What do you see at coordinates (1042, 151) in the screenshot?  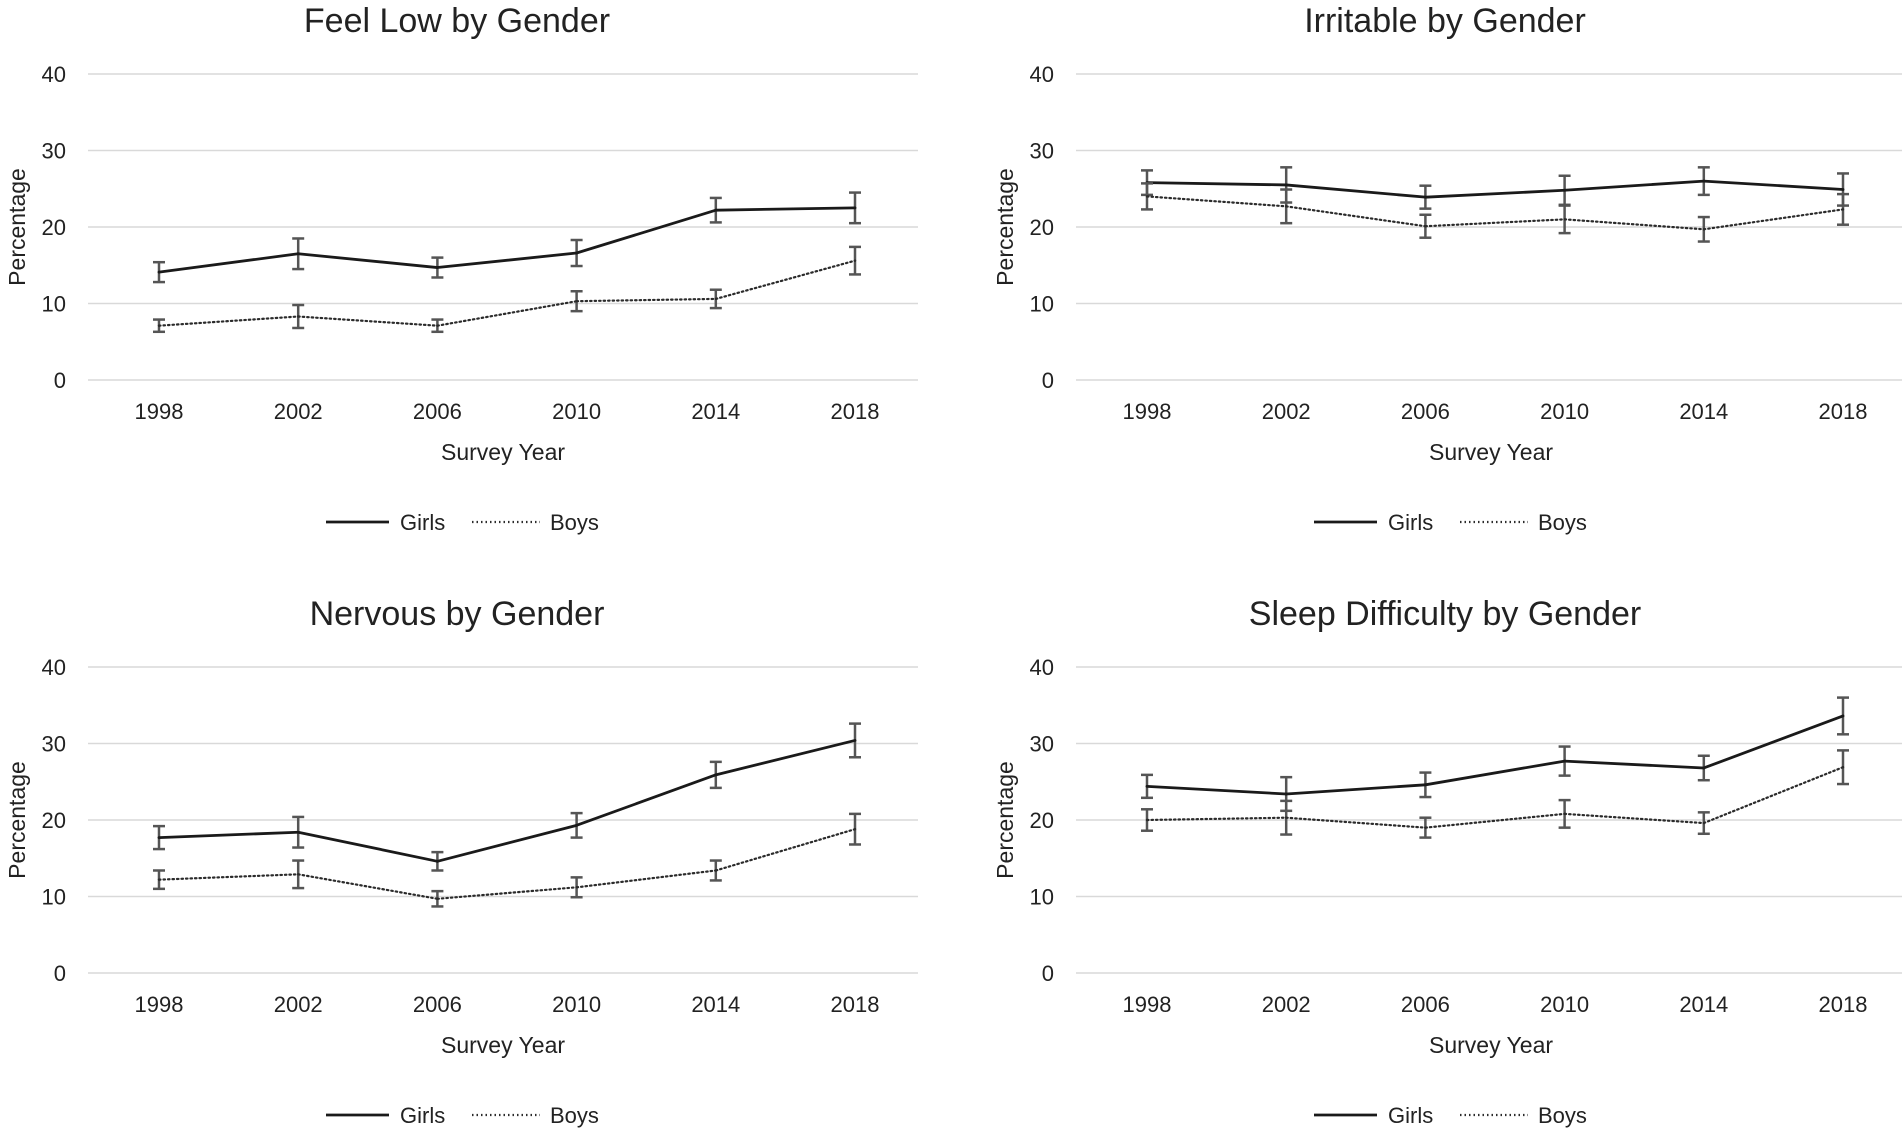 I see `y-tick-label: 30` at bounding box center [1042, 151].